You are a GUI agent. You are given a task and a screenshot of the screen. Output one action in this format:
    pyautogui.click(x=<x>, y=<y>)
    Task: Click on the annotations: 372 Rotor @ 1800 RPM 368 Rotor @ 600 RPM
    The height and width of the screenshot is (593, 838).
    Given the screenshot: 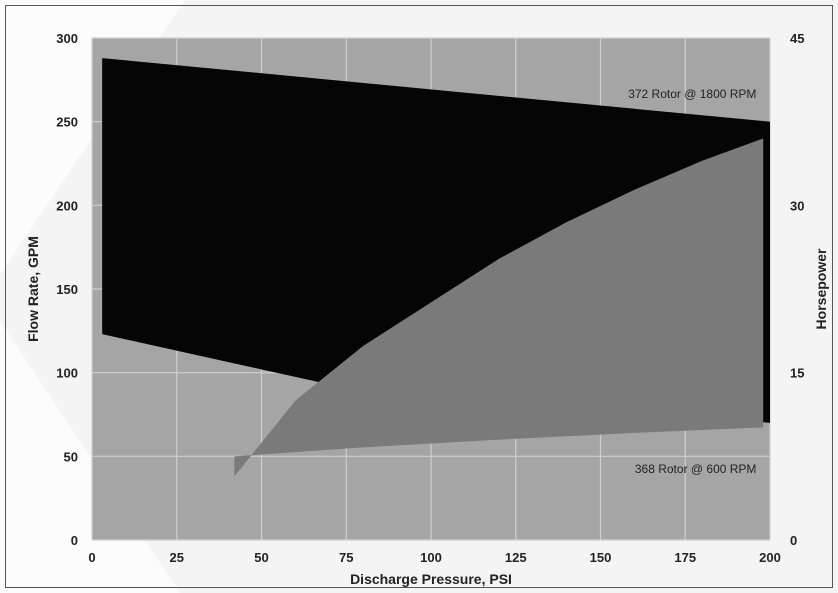 What is the action you would take?
    pyautogui.click(x=692, y=281)
    